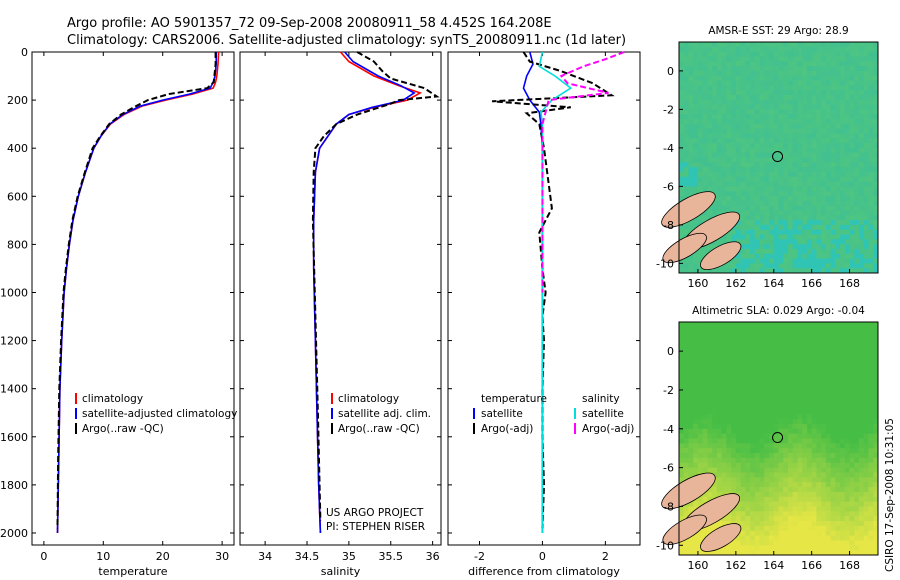  What do you see at coordinates (17, 244) in the screenshot?
I see `depth-tick-label: 800` at bounding box center [17, 244].